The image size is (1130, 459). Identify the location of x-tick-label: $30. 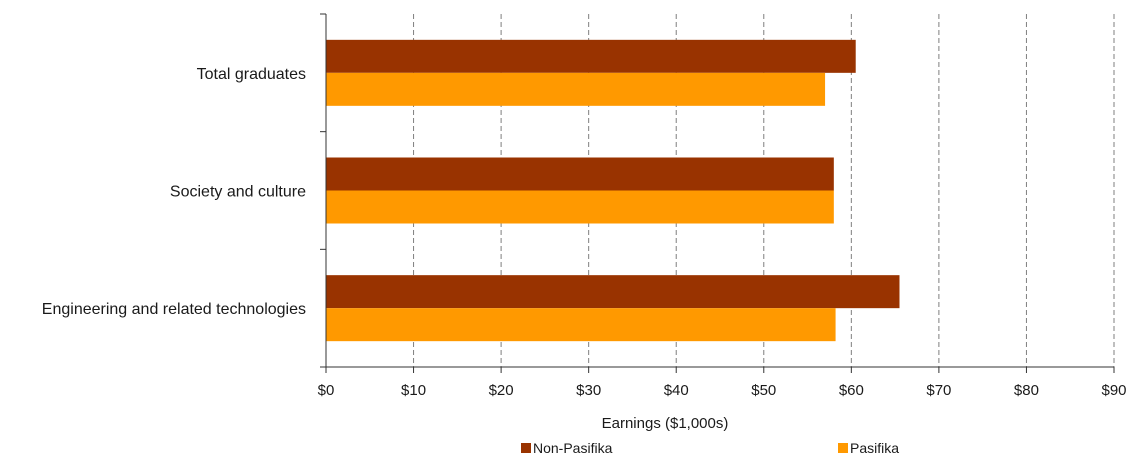
(588, 390).